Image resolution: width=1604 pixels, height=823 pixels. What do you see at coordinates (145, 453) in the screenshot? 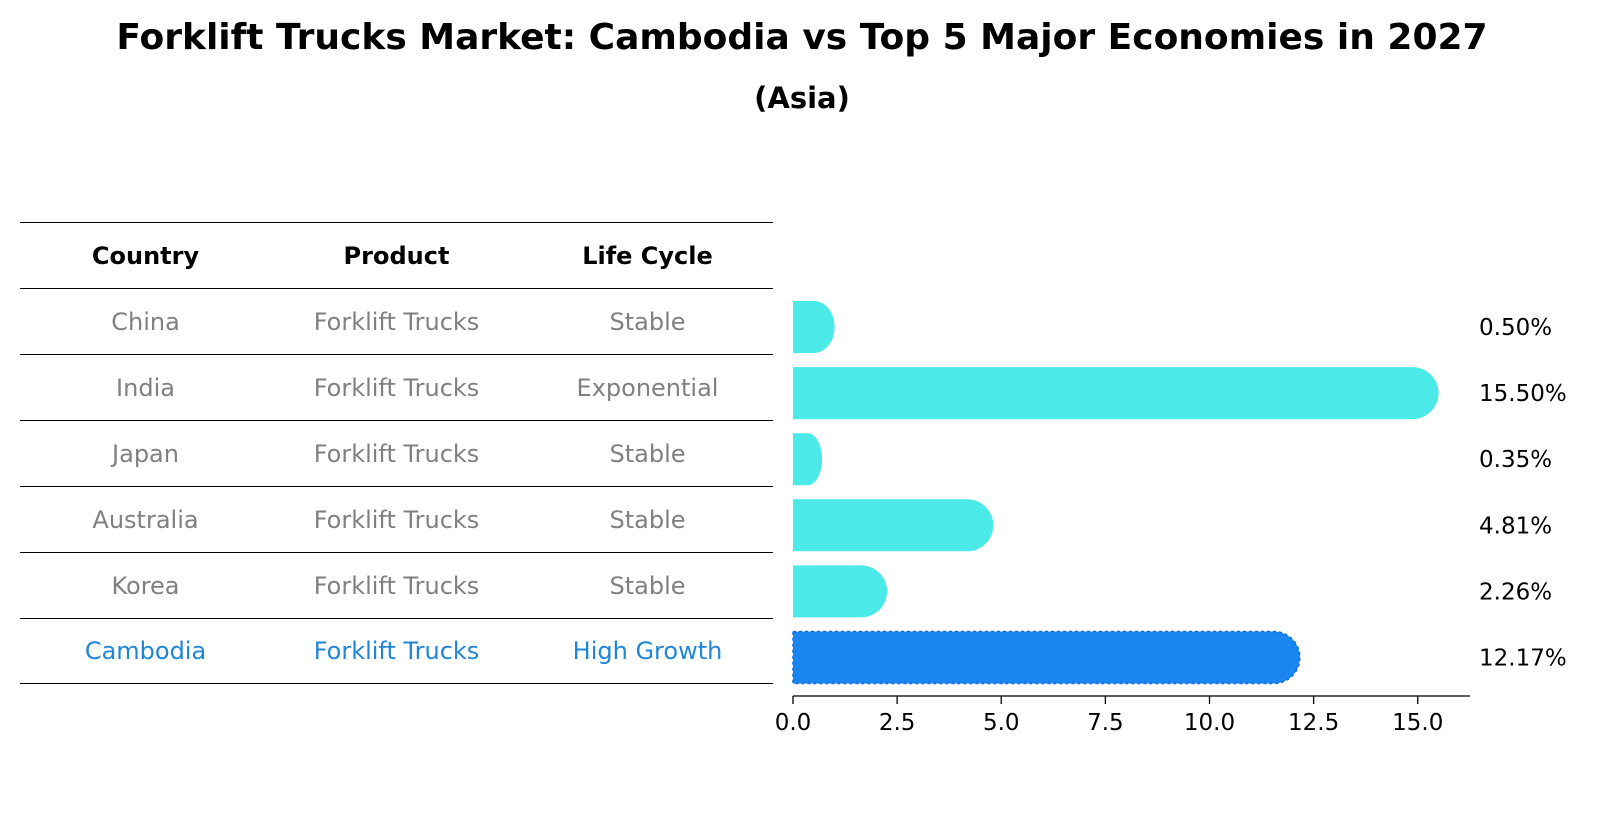
I see `row-country: Japan` at bounding box center [145, 453].